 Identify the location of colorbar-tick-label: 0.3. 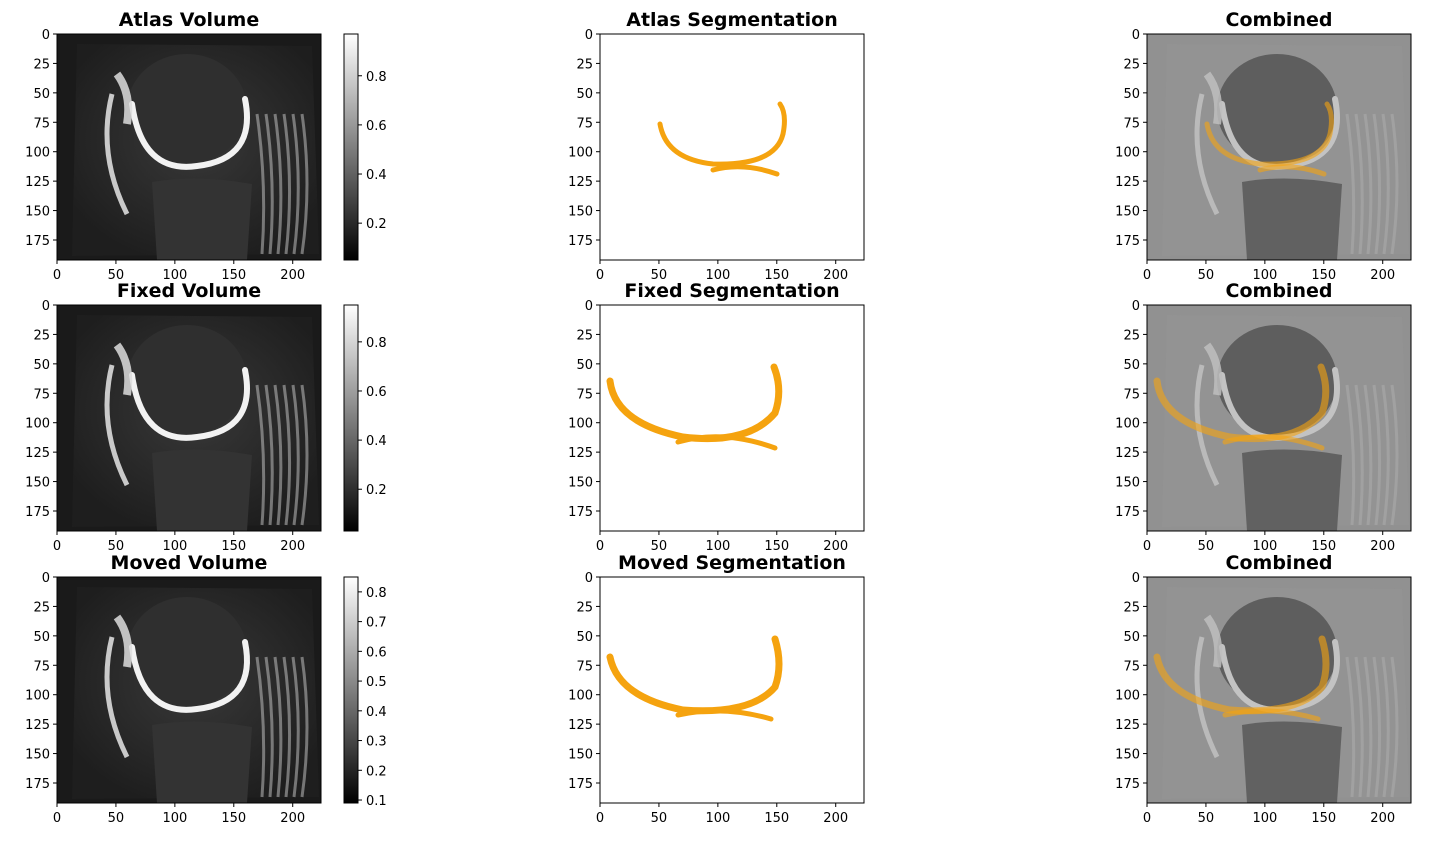
(376, 742).